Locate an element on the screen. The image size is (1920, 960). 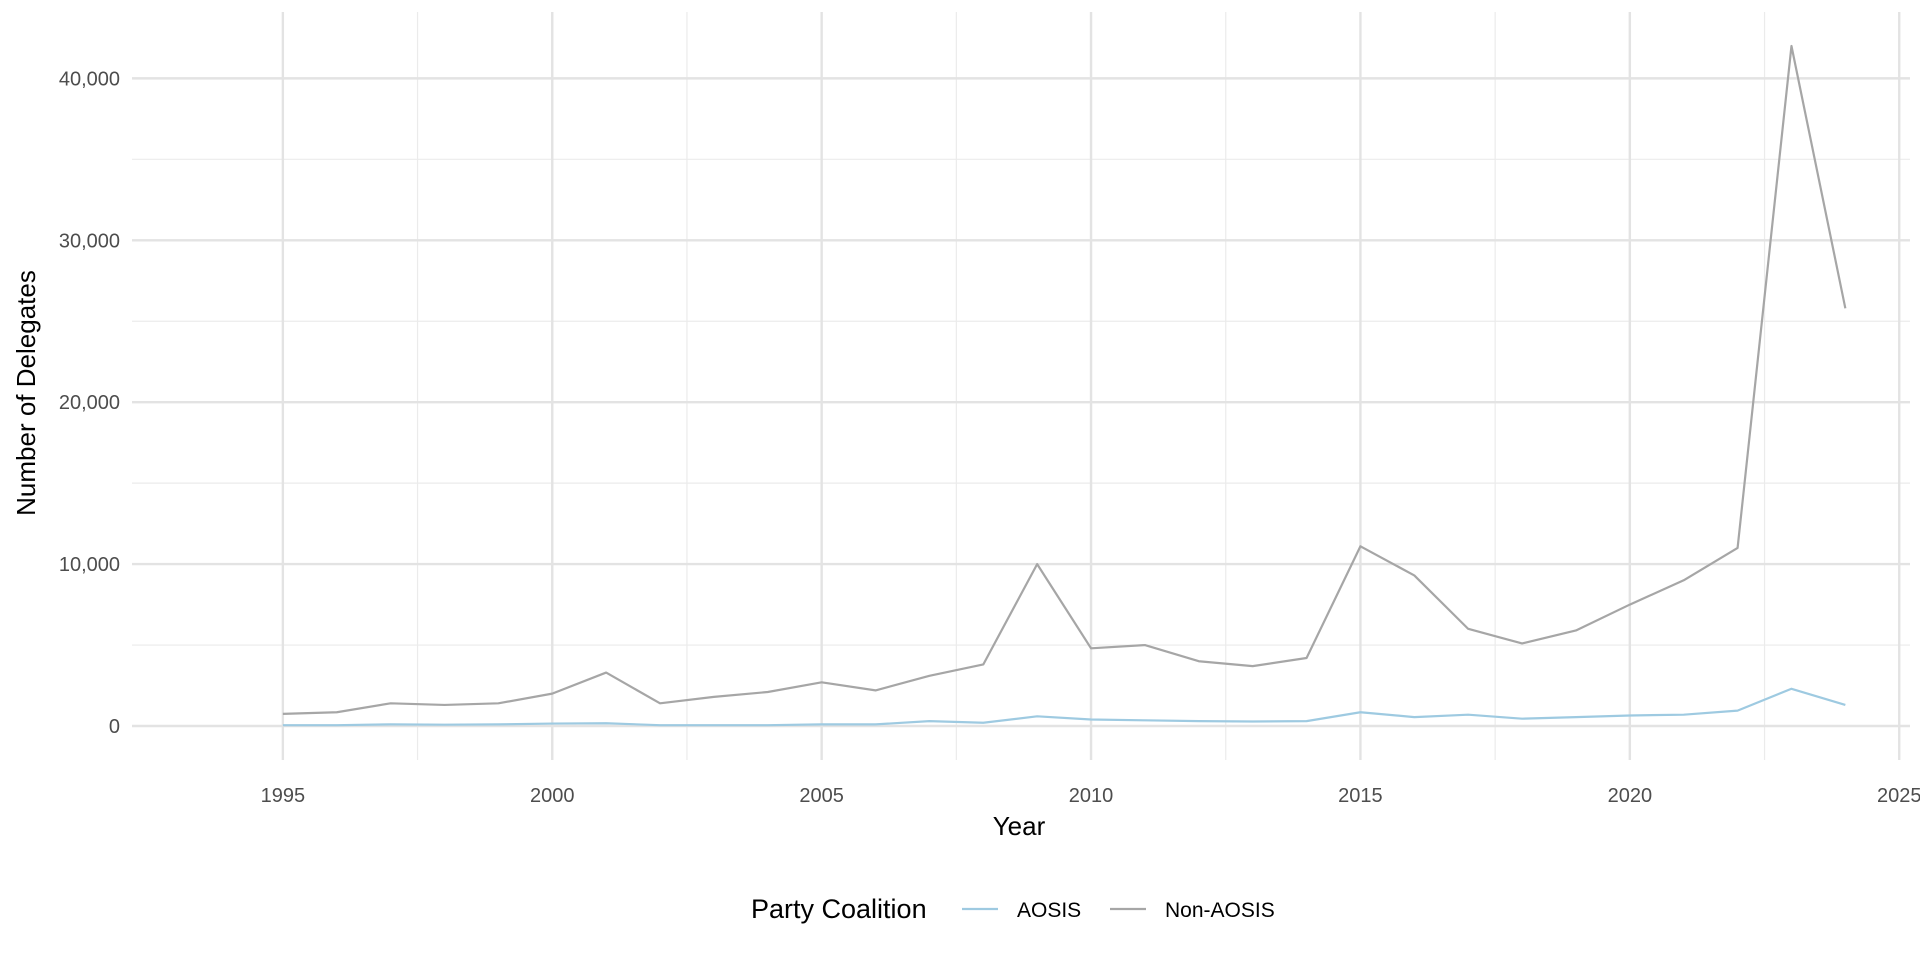
x-tick-label: 2000 is located at coordinates (552, 796).